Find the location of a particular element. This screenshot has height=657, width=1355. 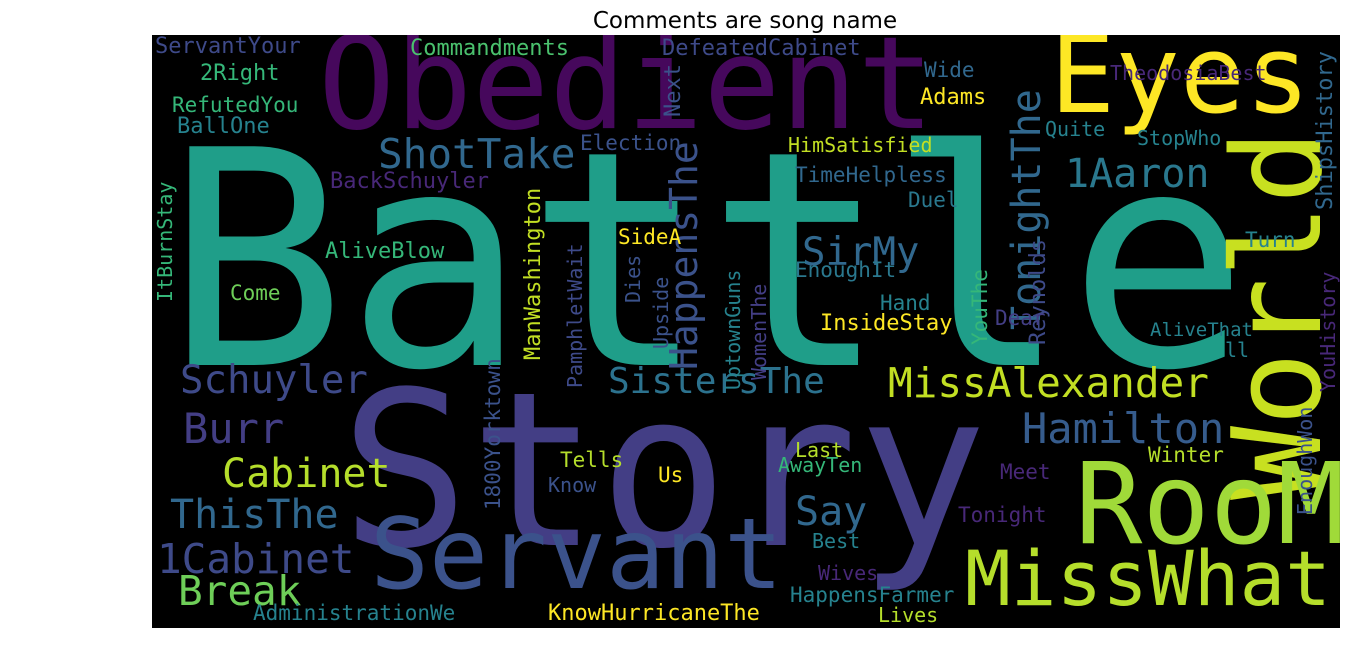

word: Hamilton is located at coordinates (1123, 428).